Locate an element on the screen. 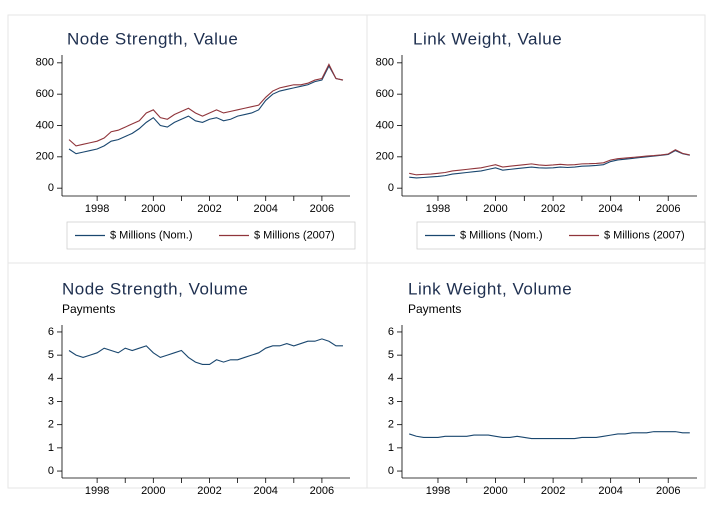 This screenshot has width=713, height=521. chart-title: Node Strength, Volume is located at coordinates (155, 288).